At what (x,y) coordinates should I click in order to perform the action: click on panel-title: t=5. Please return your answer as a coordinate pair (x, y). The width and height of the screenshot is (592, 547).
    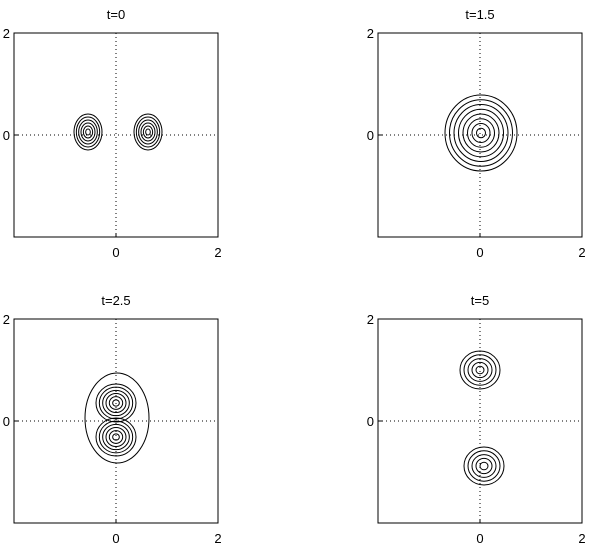
    Looking at the image, I should click on (480, 300).